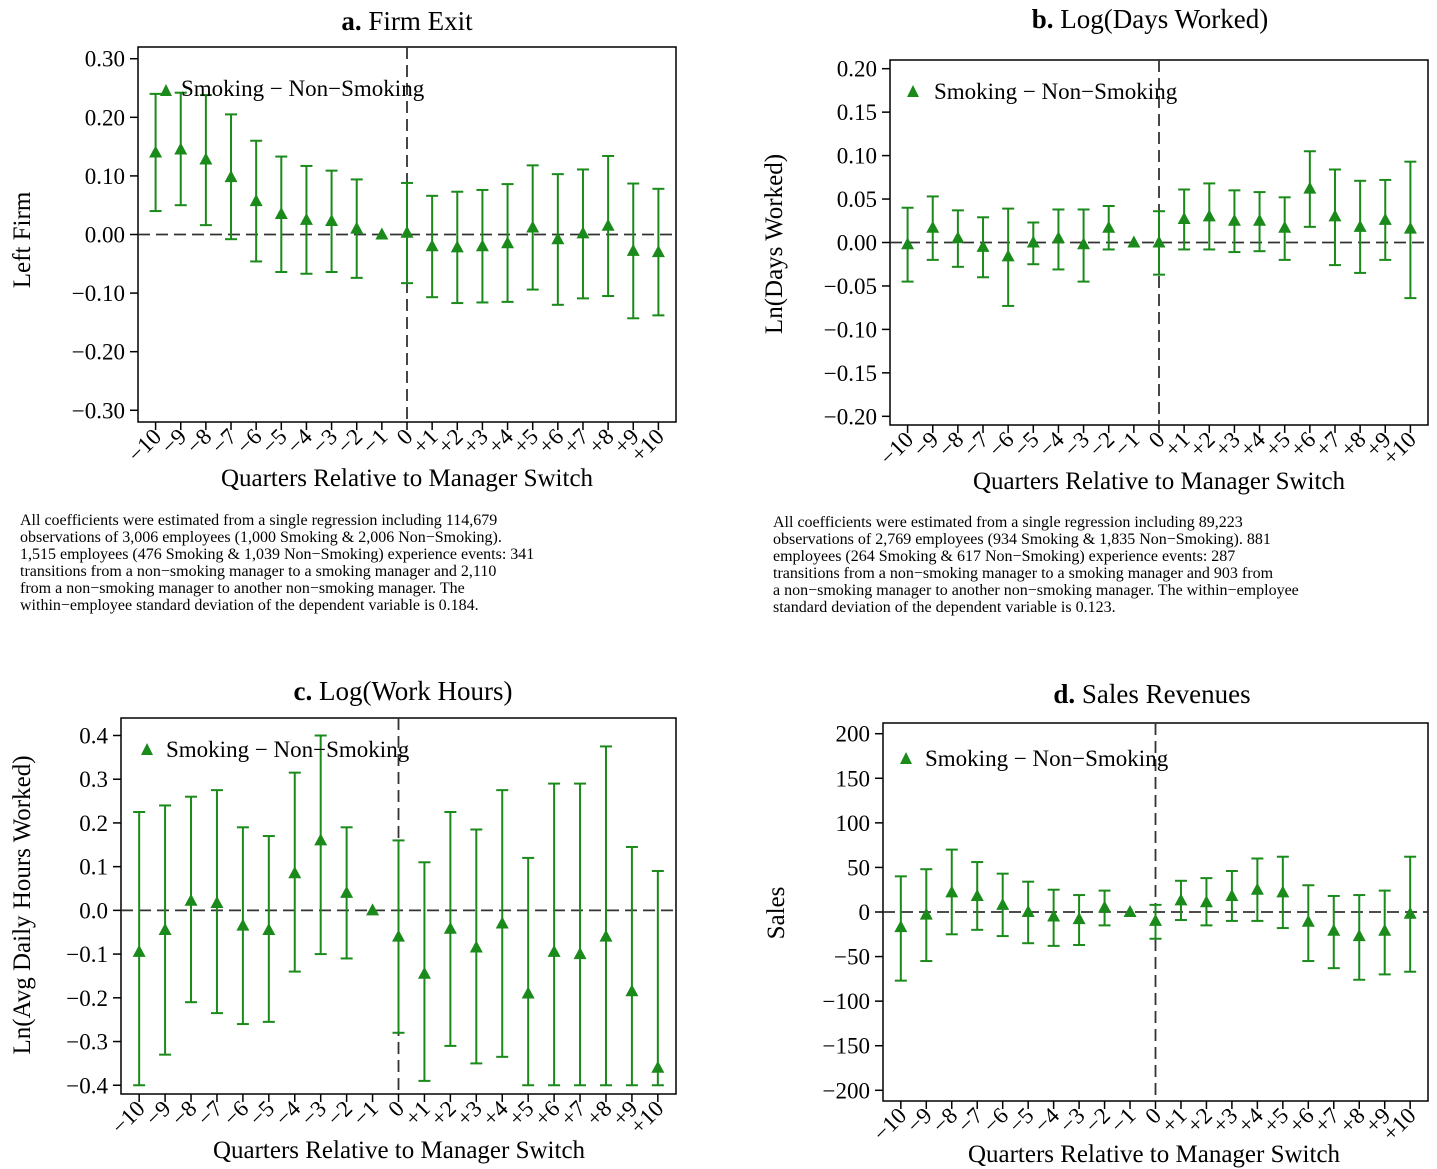 This screenshot has height=1169, width=1437. I want to click on panel-d-legend-label: Smoking − Non−Smoking, so click(1047, 758).